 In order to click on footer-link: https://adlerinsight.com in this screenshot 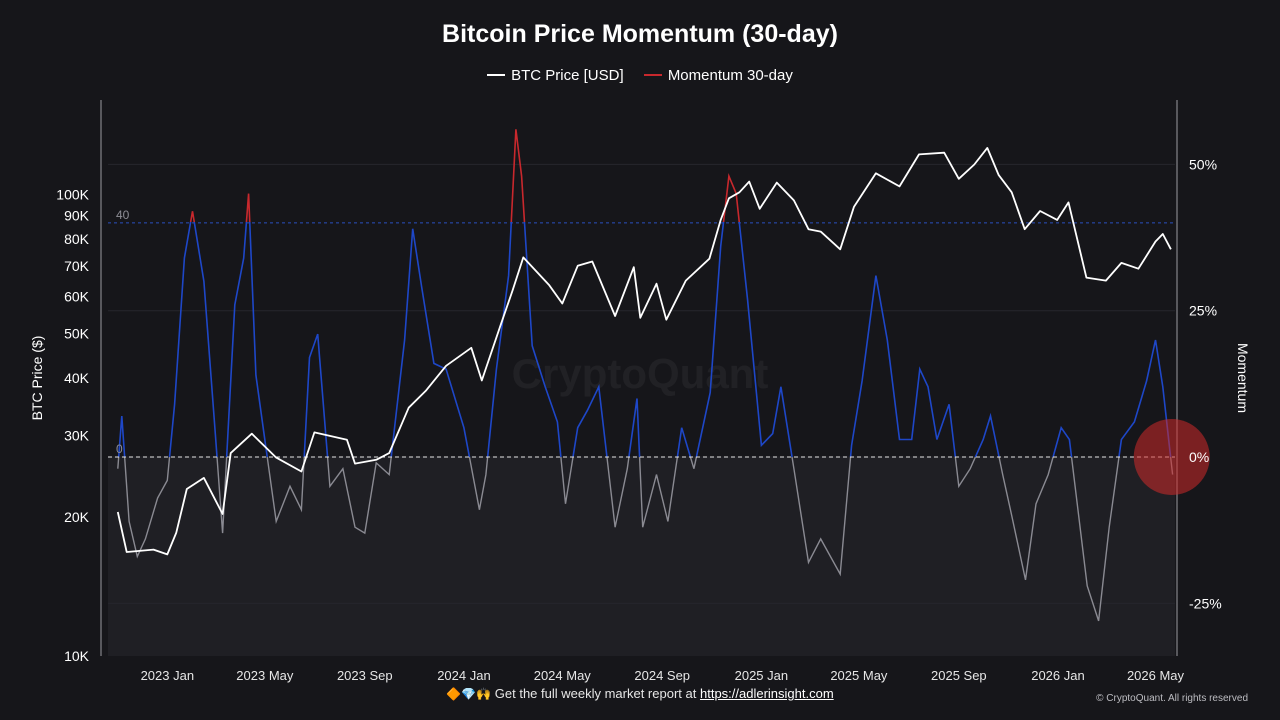, I will do `click(766, 693)`.